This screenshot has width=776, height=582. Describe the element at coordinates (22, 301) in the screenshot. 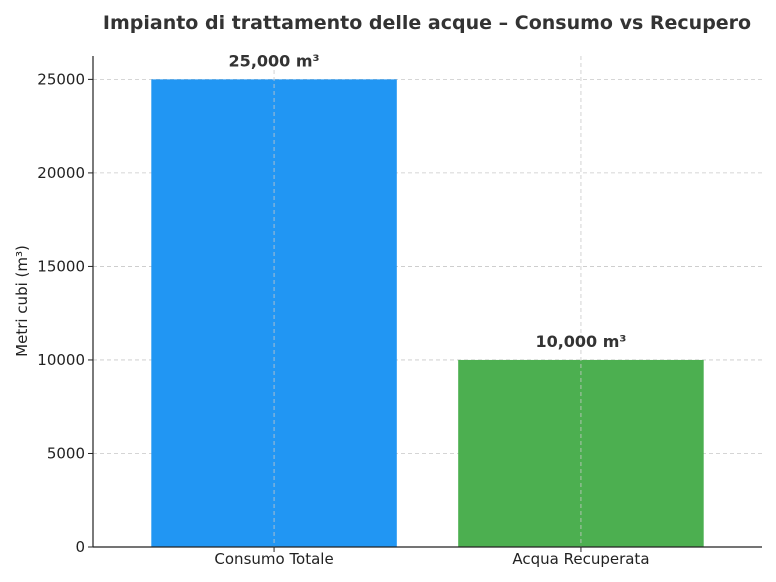

I see `y-axis-label: Metri cubi (m³)` at that location.